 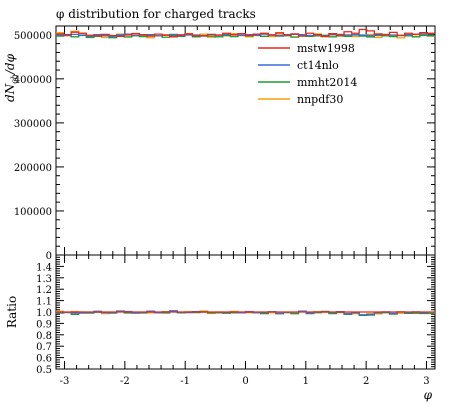 I want to click on y-tick-labels: 0 100000 200000 300000 400000 500000, so click(x=33, y=146).